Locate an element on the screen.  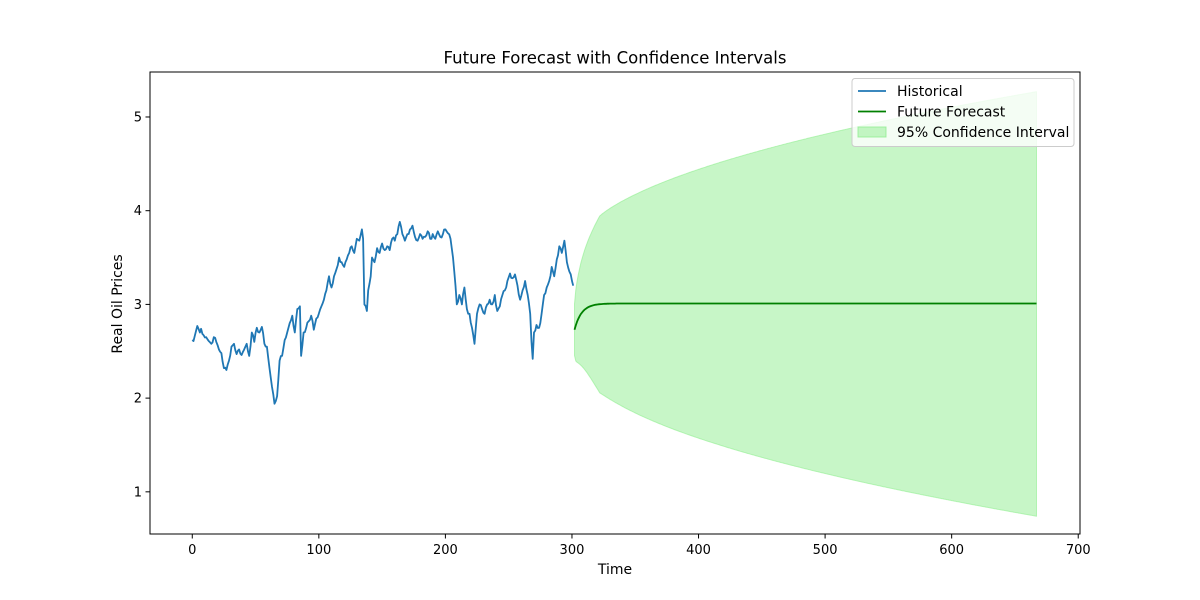
y-tick-label: 1 is located at coordinates (138, 492).